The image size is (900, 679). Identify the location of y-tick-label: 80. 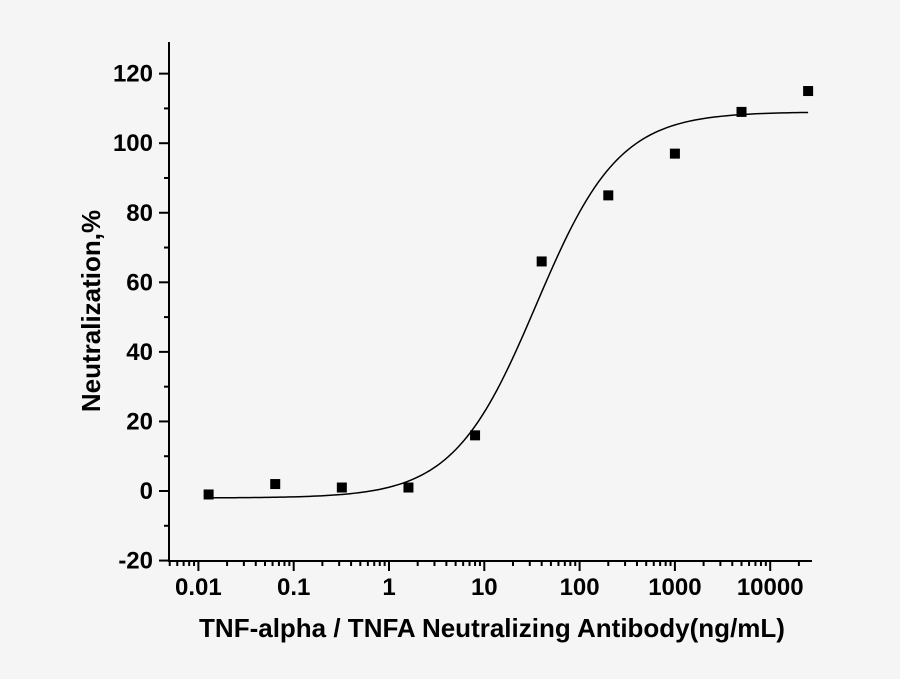
(139, 213).